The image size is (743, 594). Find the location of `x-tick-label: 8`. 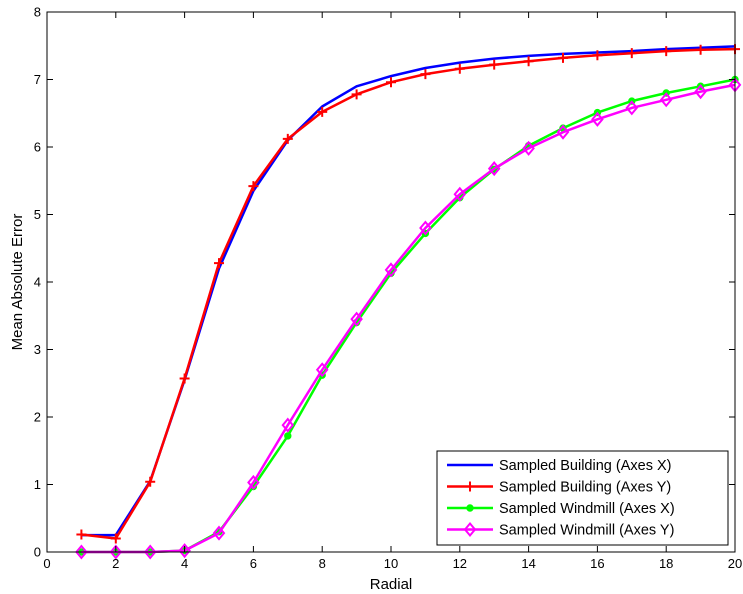

x-tick-label: 8 is located at coordinates (322, 563).